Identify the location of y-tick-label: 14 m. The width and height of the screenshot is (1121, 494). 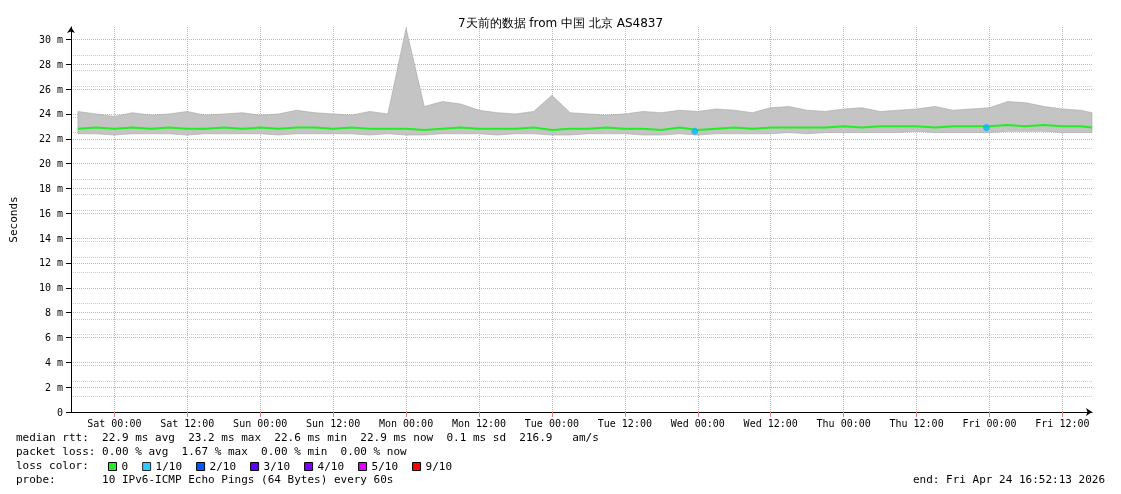
(50, 238).